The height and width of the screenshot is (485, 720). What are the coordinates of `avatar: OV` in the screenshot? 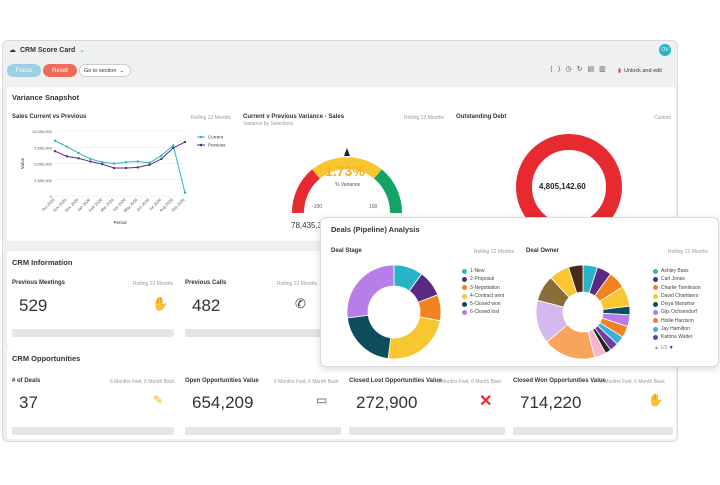 It's located at (665, 50).